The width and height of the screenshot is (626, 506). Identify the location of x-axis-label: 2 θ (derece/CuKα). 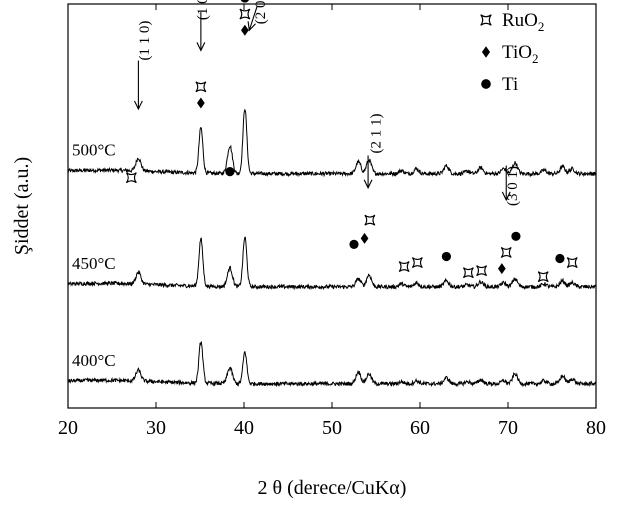
(332, 488).